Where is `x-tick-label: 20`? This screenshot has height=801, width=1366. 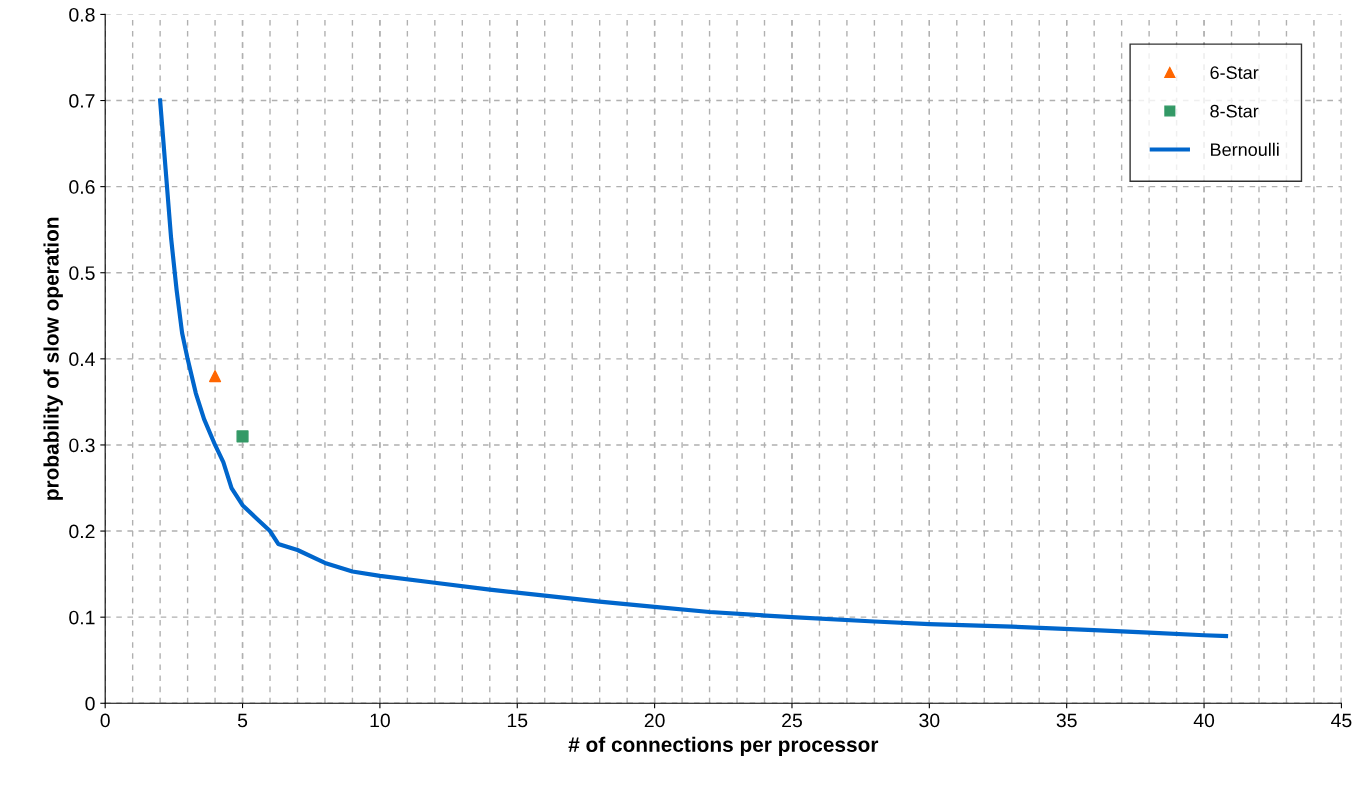 x-tick-label: 20 is located at coordinates (654, 720).